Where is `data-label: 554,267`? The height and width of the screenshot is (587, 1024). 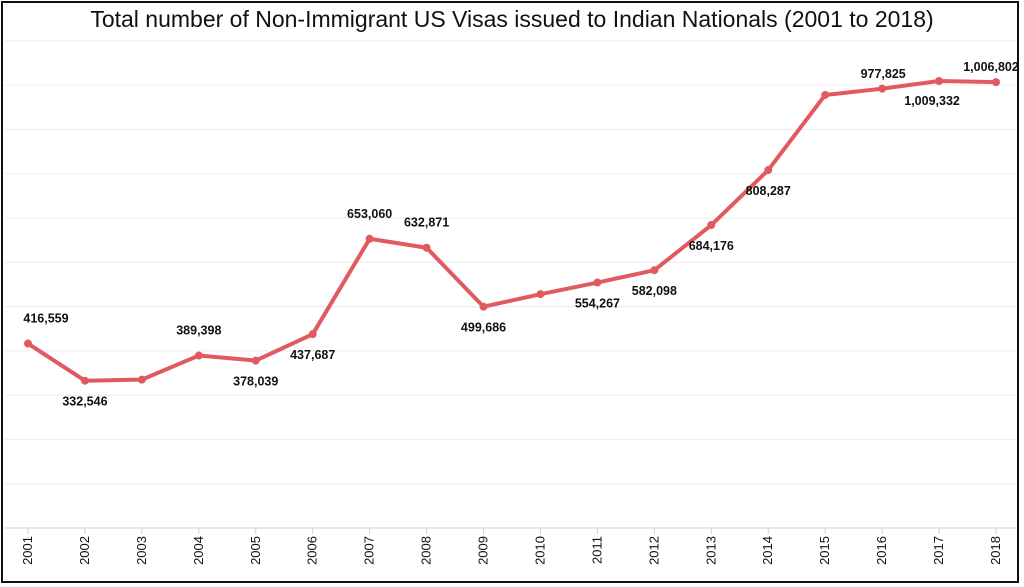
data-label: 554,267 is located at coordinates (597, 304).